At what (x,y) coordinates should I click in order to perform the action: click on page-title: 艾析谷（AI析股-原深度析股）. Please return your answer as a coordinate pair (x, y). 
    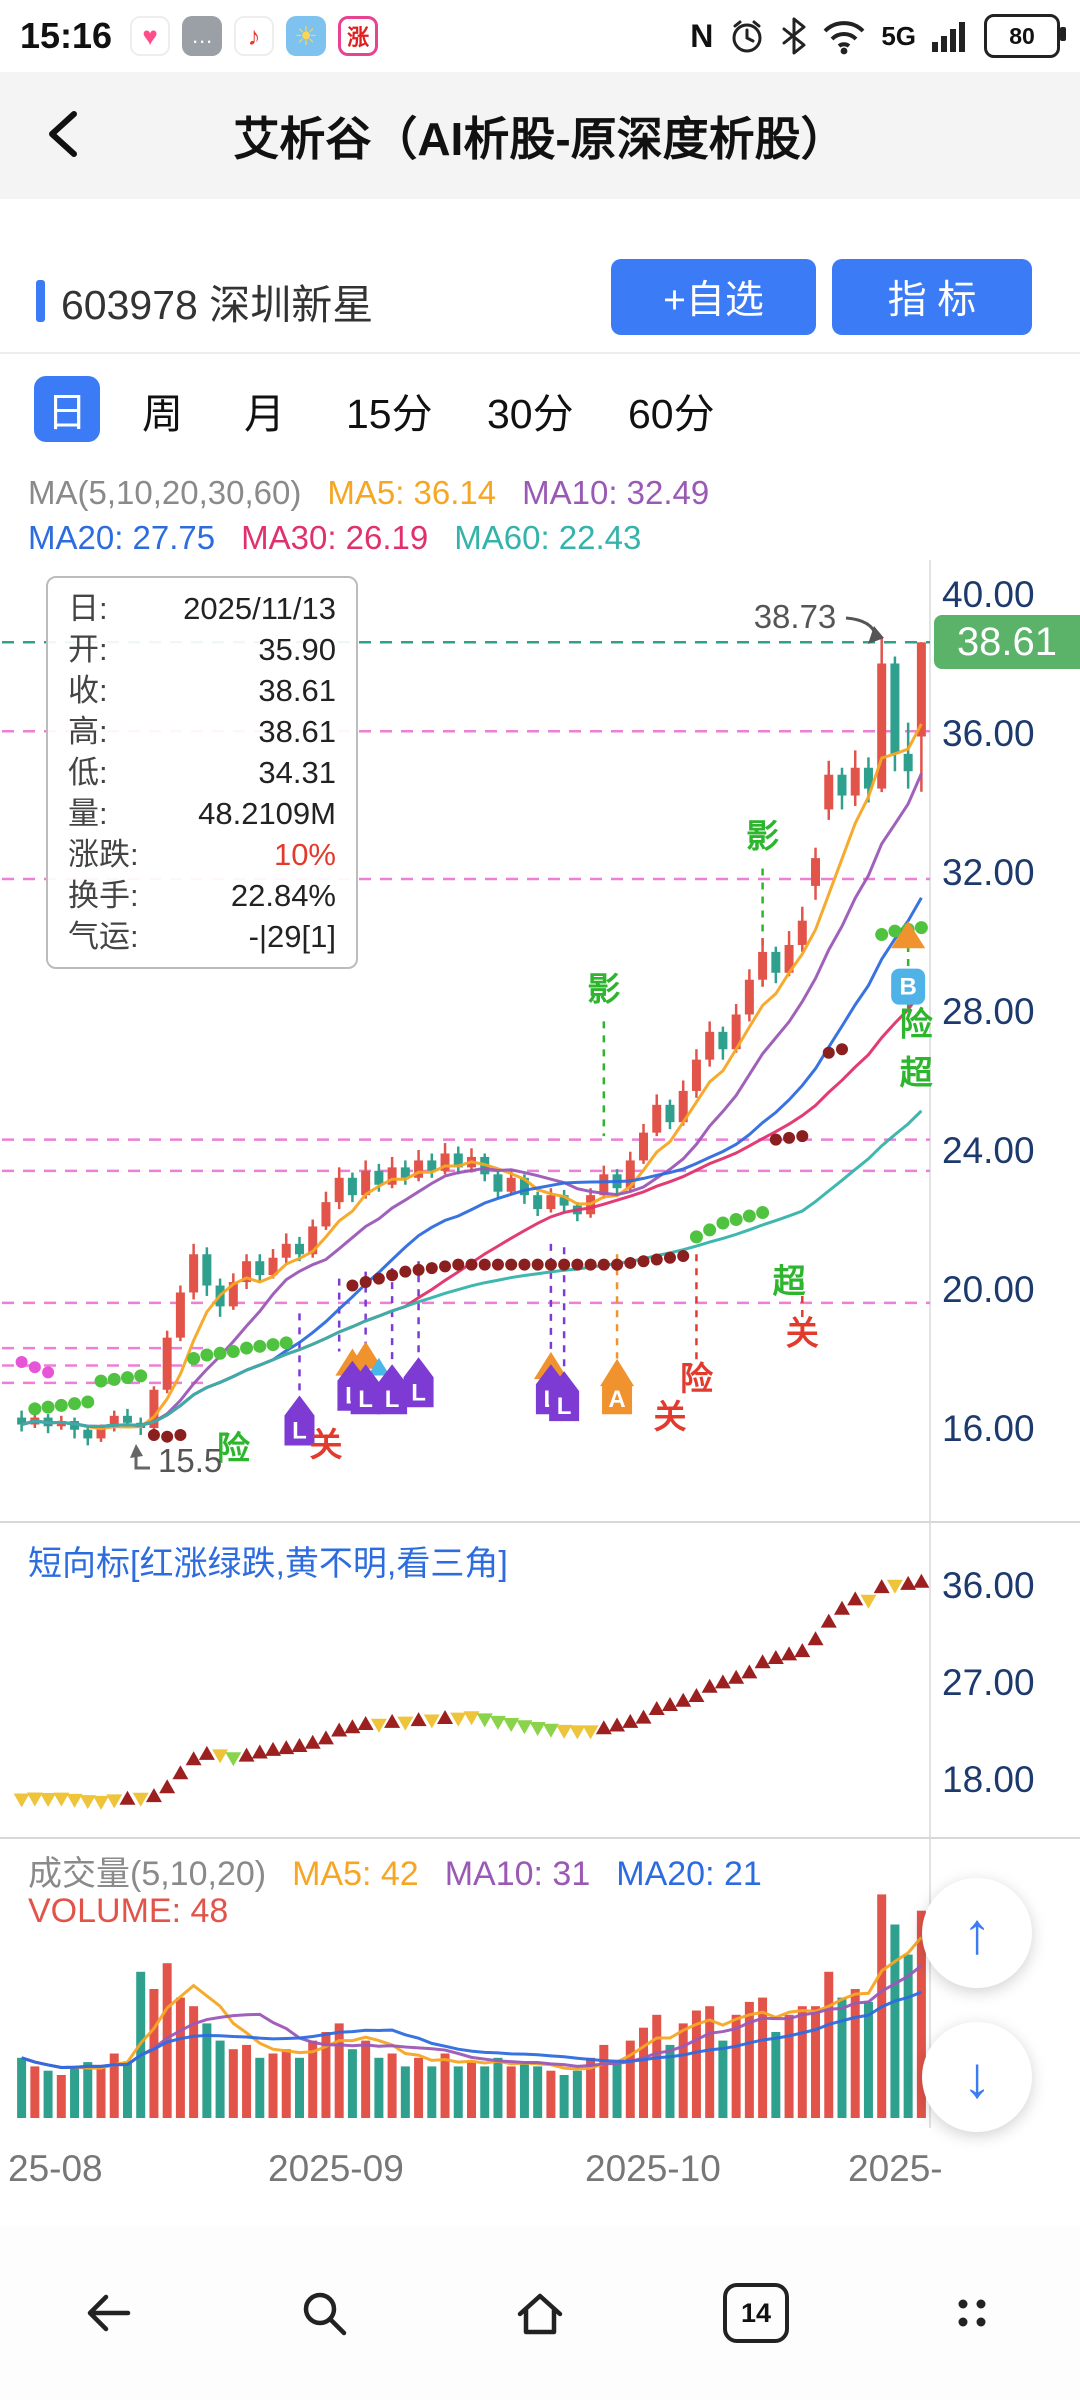
    Looking at the image, I should click on (540, 138).